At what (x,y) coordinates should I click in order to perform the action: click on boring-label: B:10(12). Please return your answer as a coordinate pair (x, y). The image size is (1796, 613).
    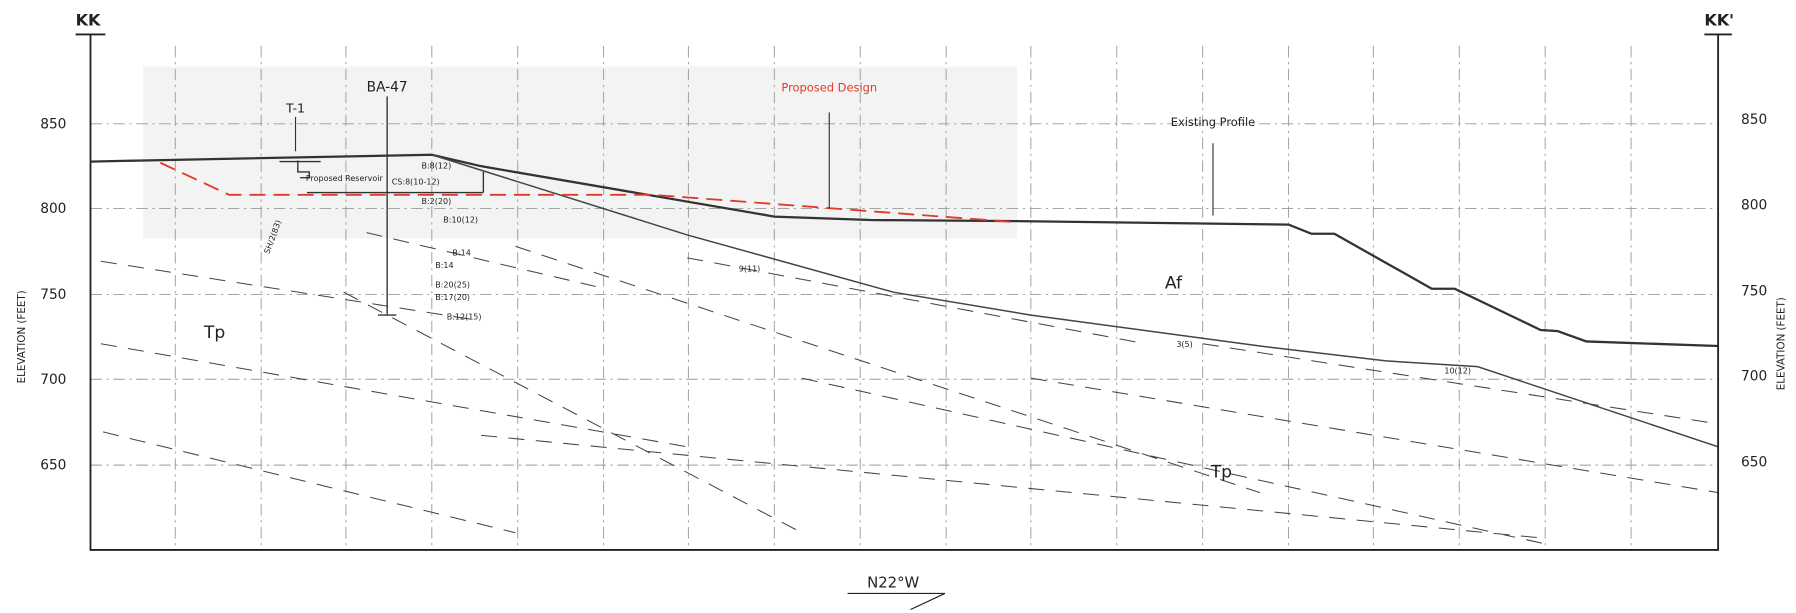
    Looking at the image, I should click on (460, 219).